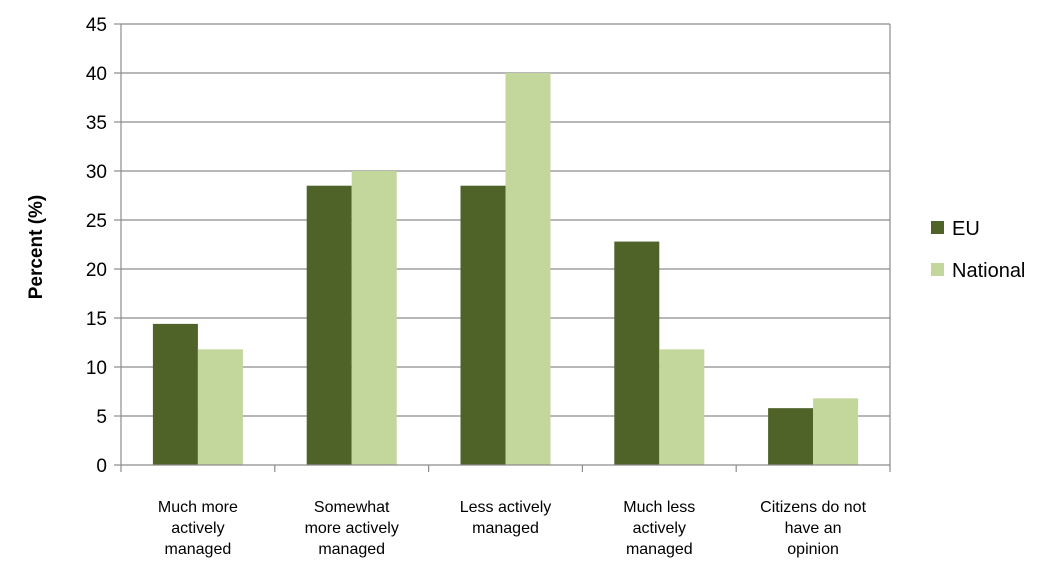 The image size is (1060, 565). What do you see at coordinates (36, 247) in the screenshot?
I see `y-axis-title: Percent (%)` at bounding box center [36, 247].